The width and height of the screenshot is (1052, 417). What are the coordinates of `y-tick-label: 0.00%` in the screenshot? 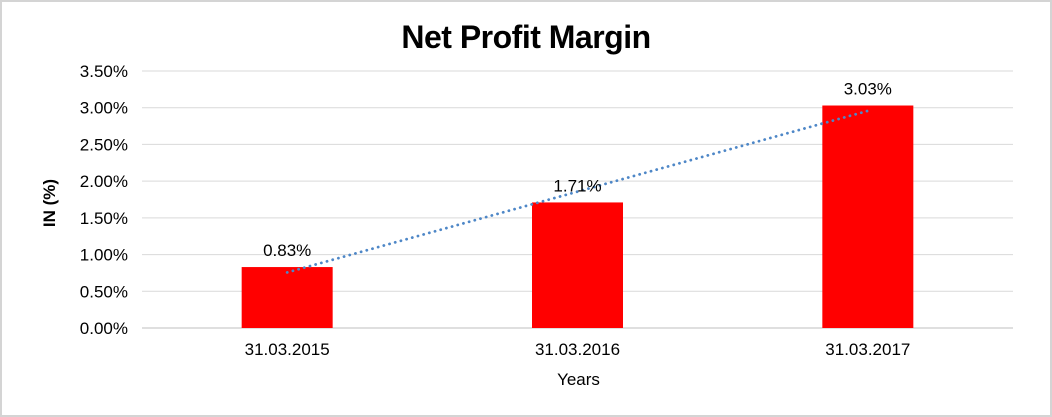 It's located at (104, 328).